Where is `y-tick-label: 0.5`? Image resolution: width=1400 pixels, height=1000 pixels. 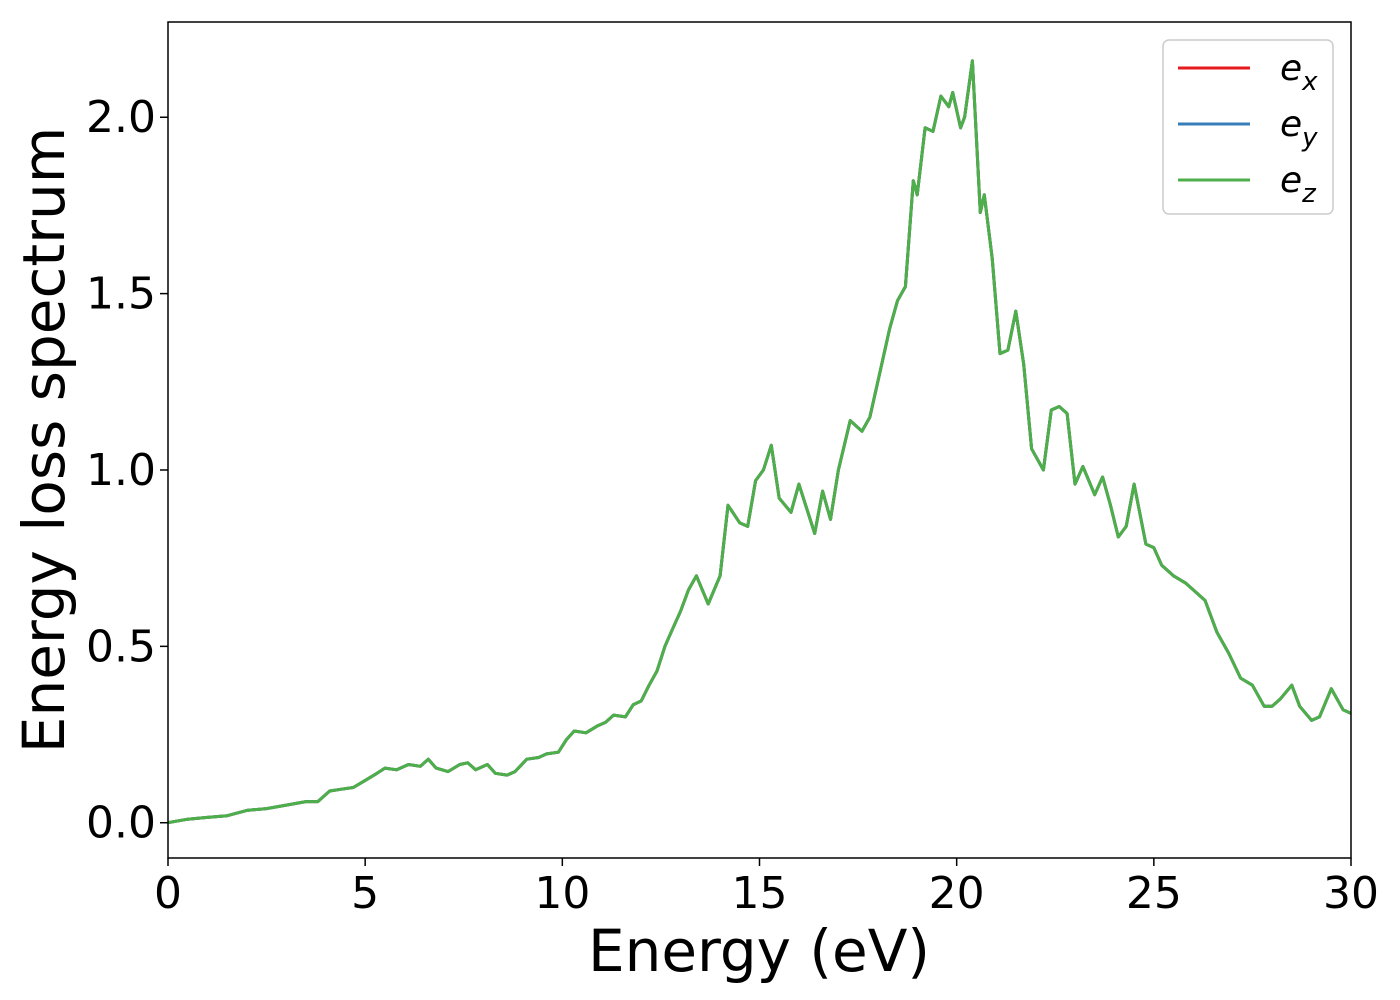
y-tick-label: 0.5 is located at coordinates (121, 646).